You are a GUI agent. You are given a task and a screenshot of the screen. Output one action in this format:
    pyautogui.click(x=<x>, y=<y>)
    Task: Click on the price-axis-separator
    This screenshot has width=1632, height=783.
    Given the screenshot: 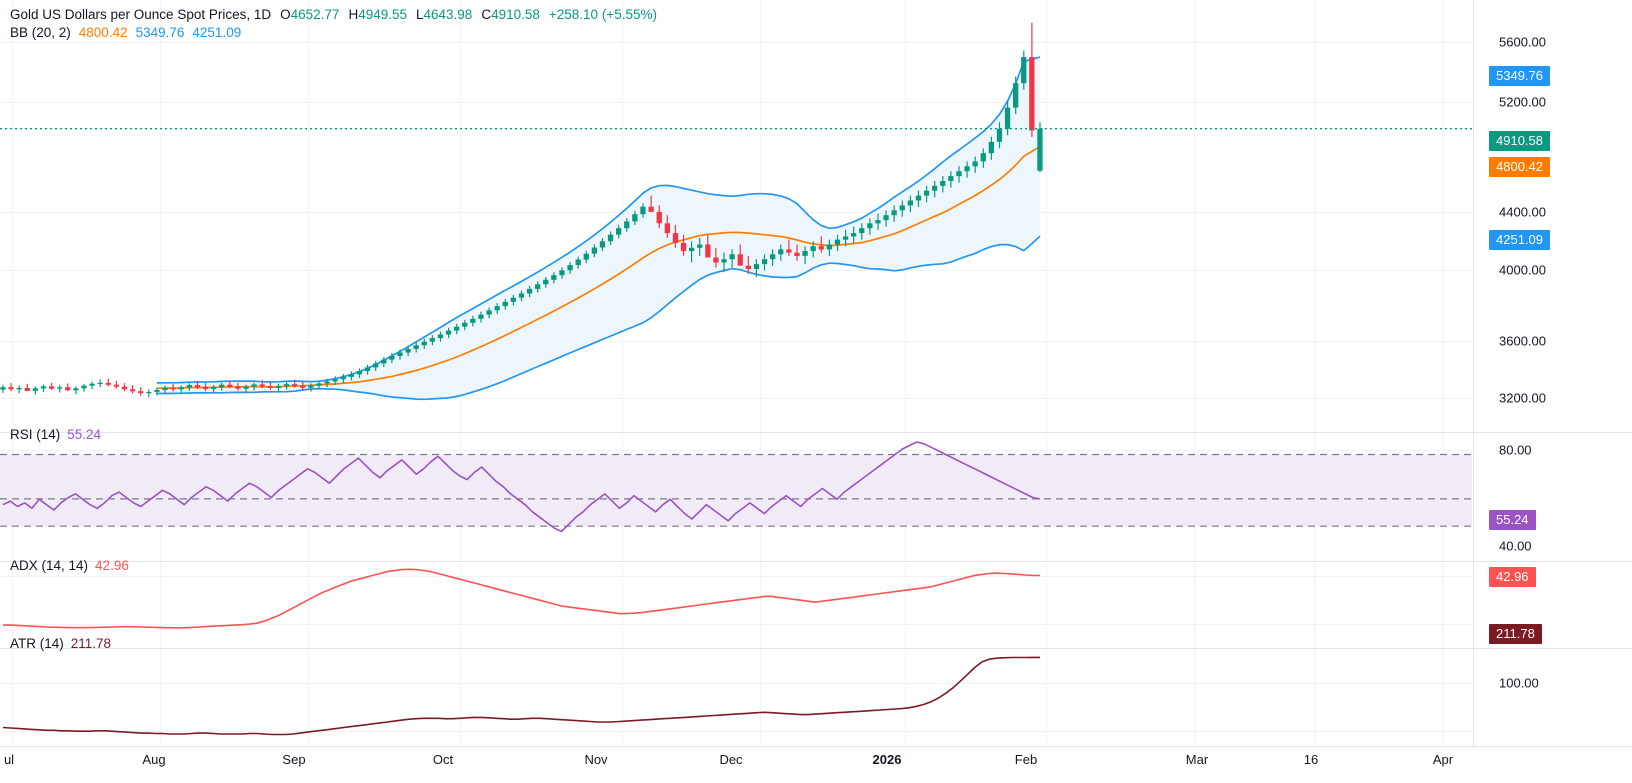 What is the action you would take?
    pyautogui.click(x=1473, y=373)
    